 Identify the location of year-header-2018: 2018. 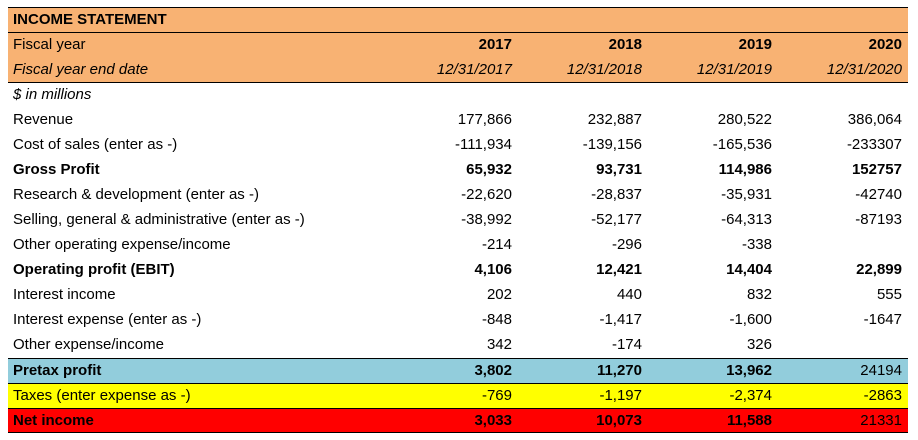
(625, 44).